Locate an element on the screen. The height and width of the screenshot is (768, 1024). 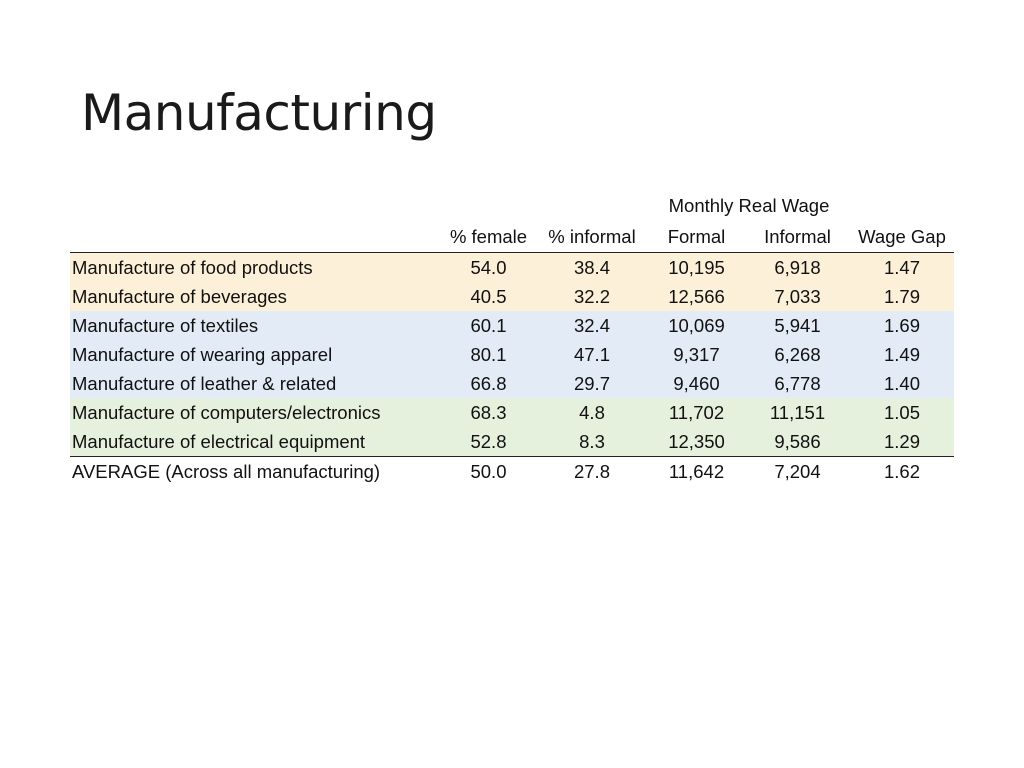
cell-informal-wage: 6,268 is located at coordinates (797, 354).